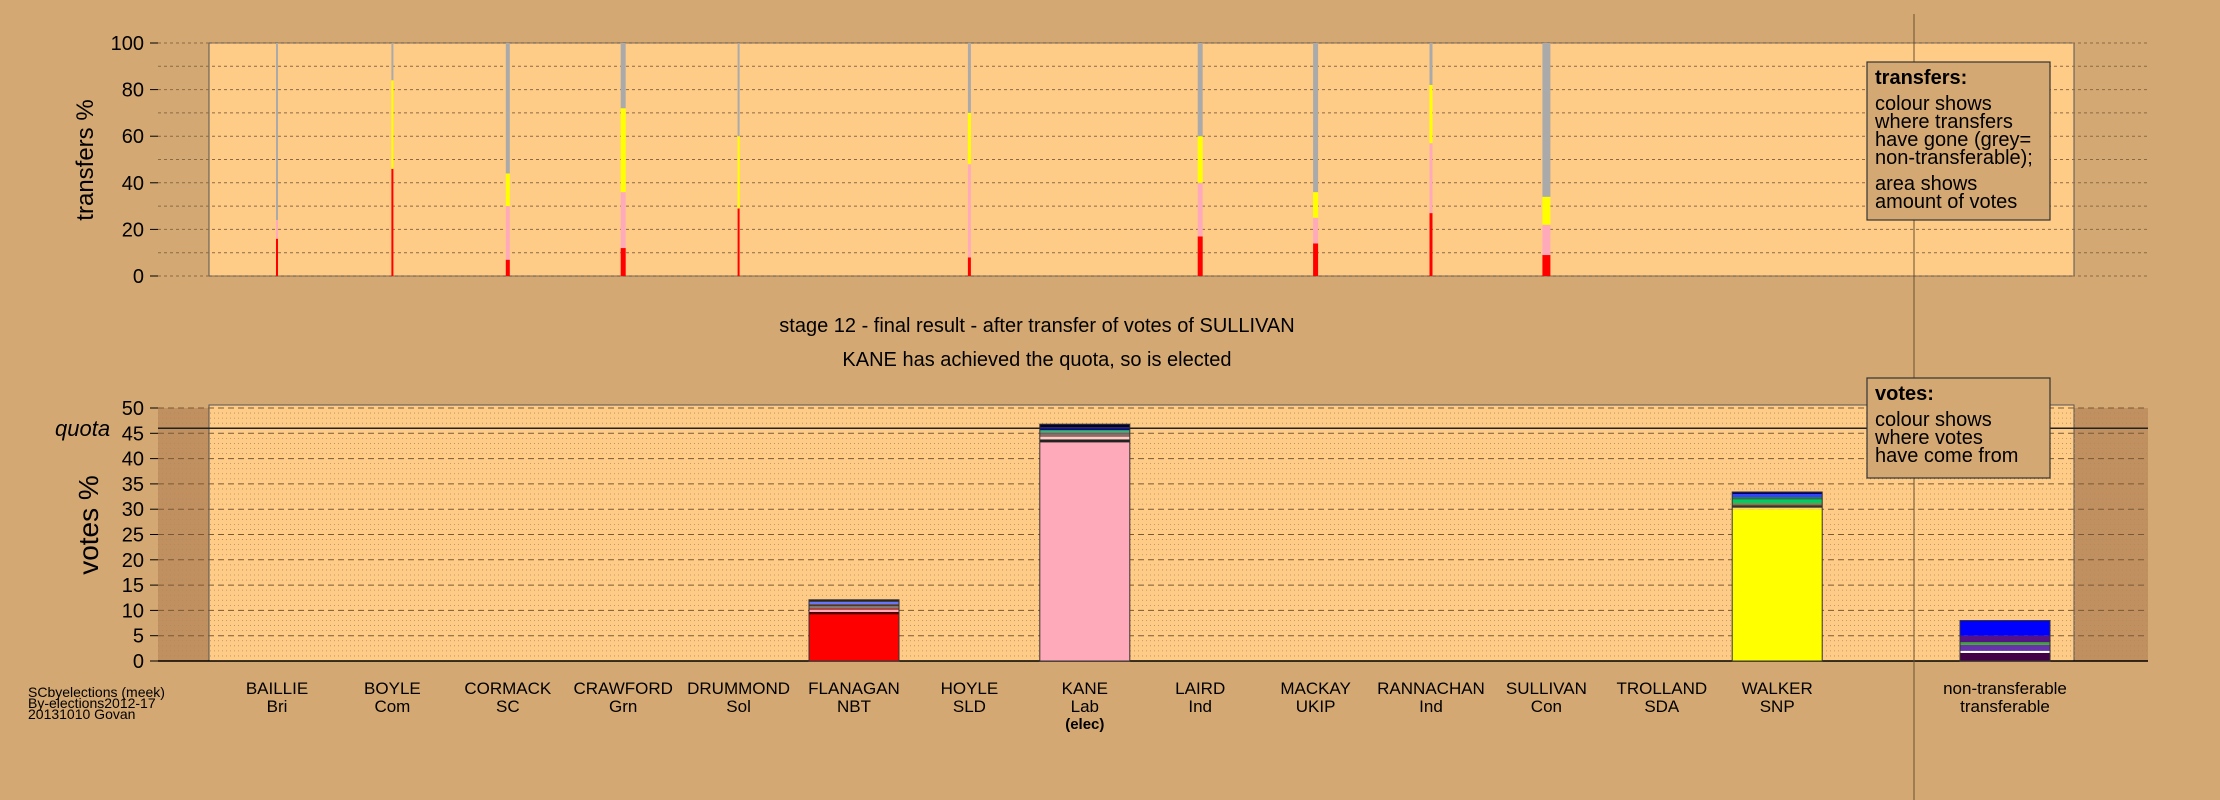 The image size is (2220, 800). What do you see at coordinates (277, 706) in the screenshot?
I see `candidate-party: Bri` at bounding box center [277, 706].